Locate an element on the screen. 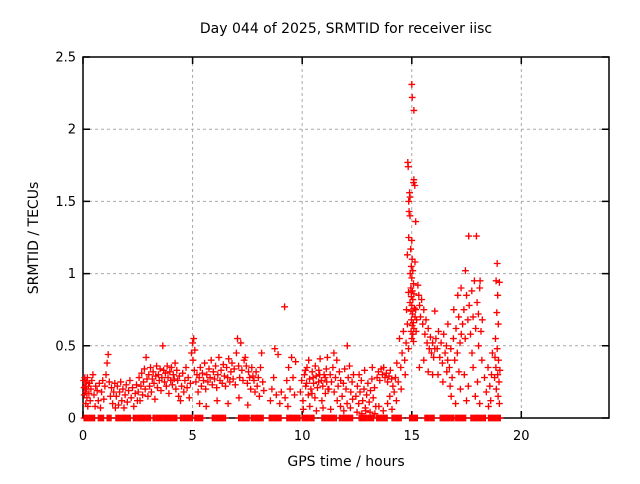 The image size is (640, 484). x-tick-label: 20 is located at coordinates (521, 436).